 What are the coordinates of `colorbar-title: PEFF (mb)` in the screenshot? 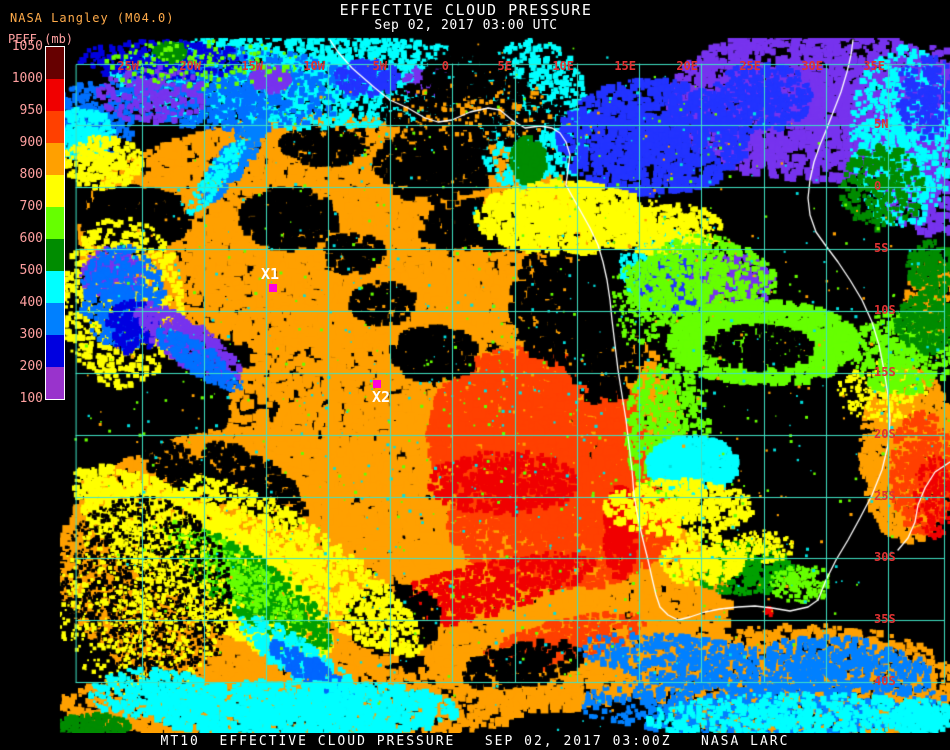 It's located at (41, 39).